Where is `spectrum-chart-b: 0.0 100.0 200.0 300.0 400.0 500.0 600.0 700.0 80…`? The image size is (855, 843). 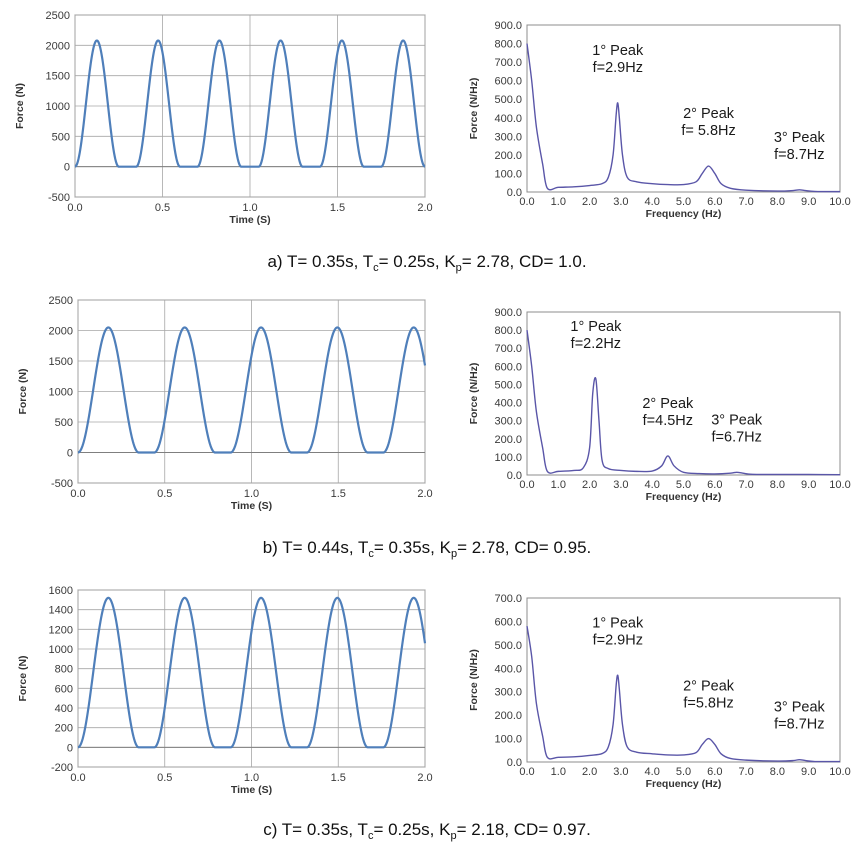
spectrum-chart-b: 0.0 100.0 200.0 300.0 400.0 500.0 600.0 700.0 80… is located at coordinates (659, 405).